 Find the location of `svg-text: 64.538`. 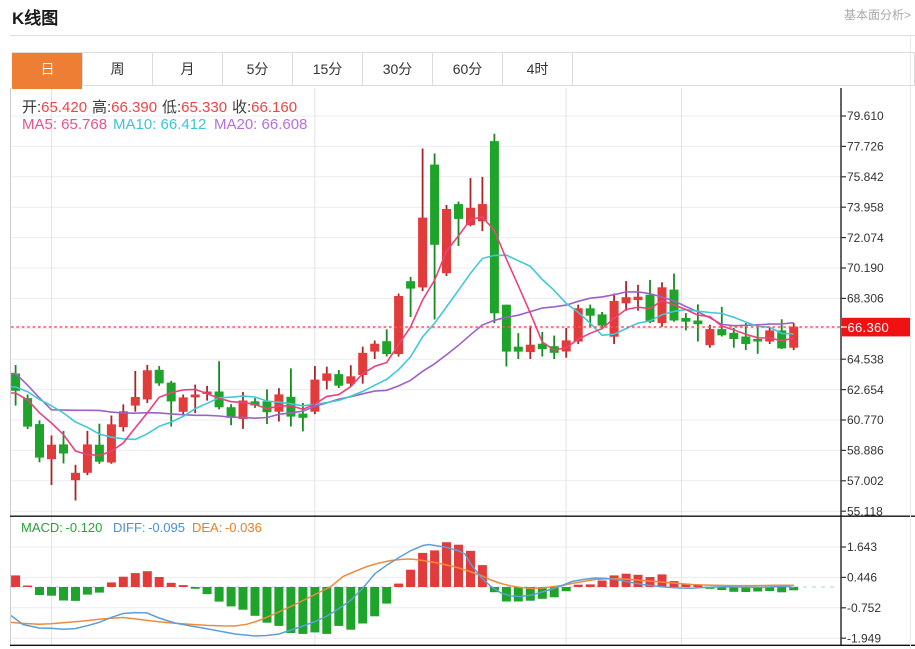

svg-text: 64.538 is located at coordinates (865, 359).